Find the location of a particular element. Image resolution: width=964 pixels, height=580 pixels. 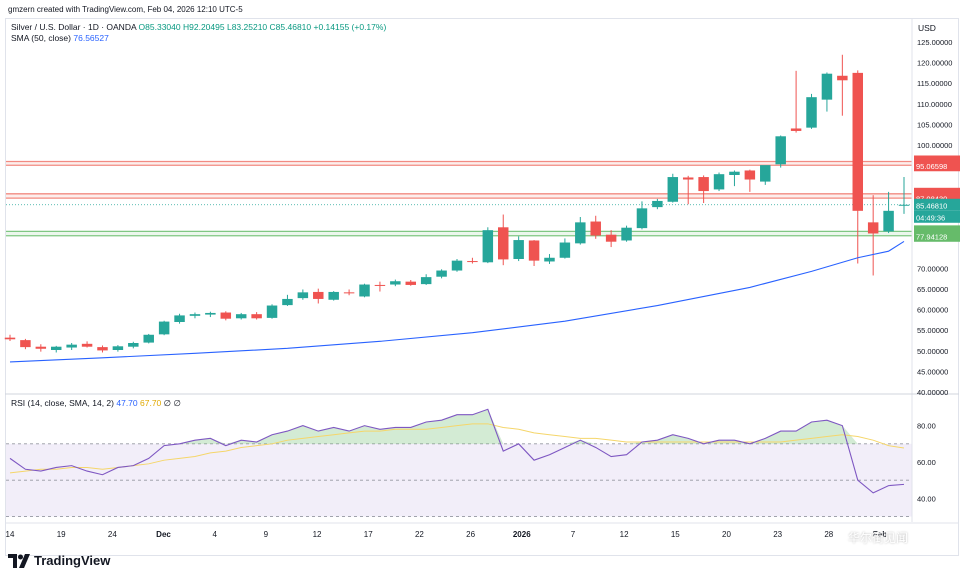

time-tick-label: 12 is located at coordinates (624, 534).